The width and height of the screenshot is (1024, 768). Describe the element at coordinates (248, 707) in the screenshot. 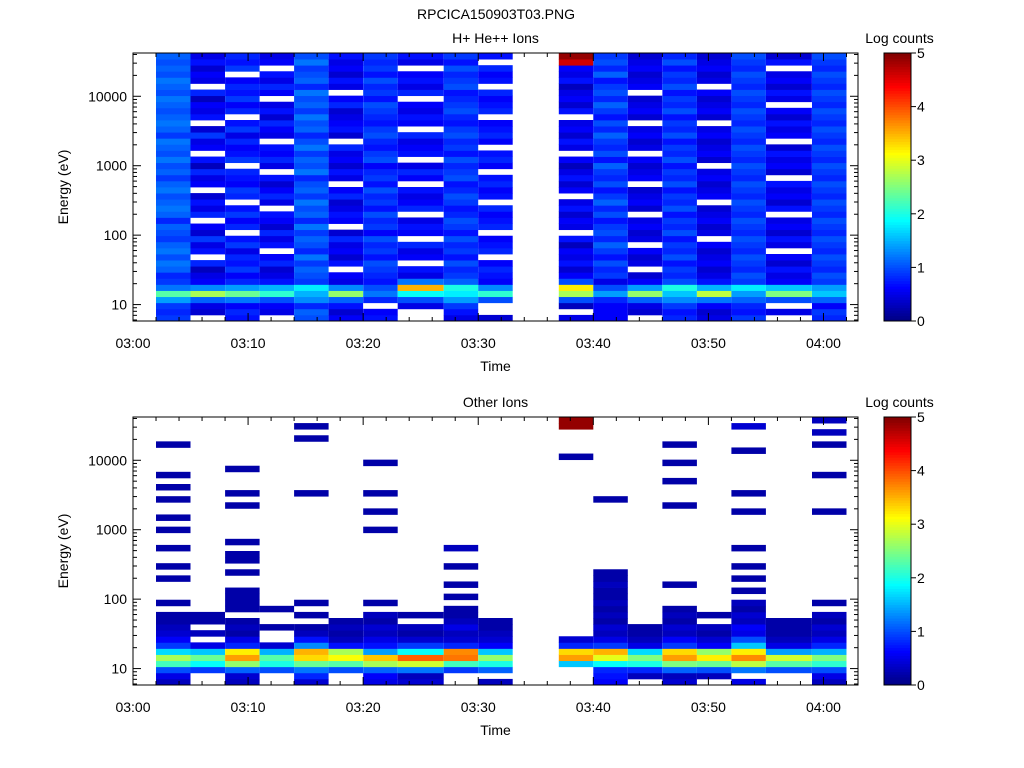

I see `x-tick-label: 03:10` at that location.